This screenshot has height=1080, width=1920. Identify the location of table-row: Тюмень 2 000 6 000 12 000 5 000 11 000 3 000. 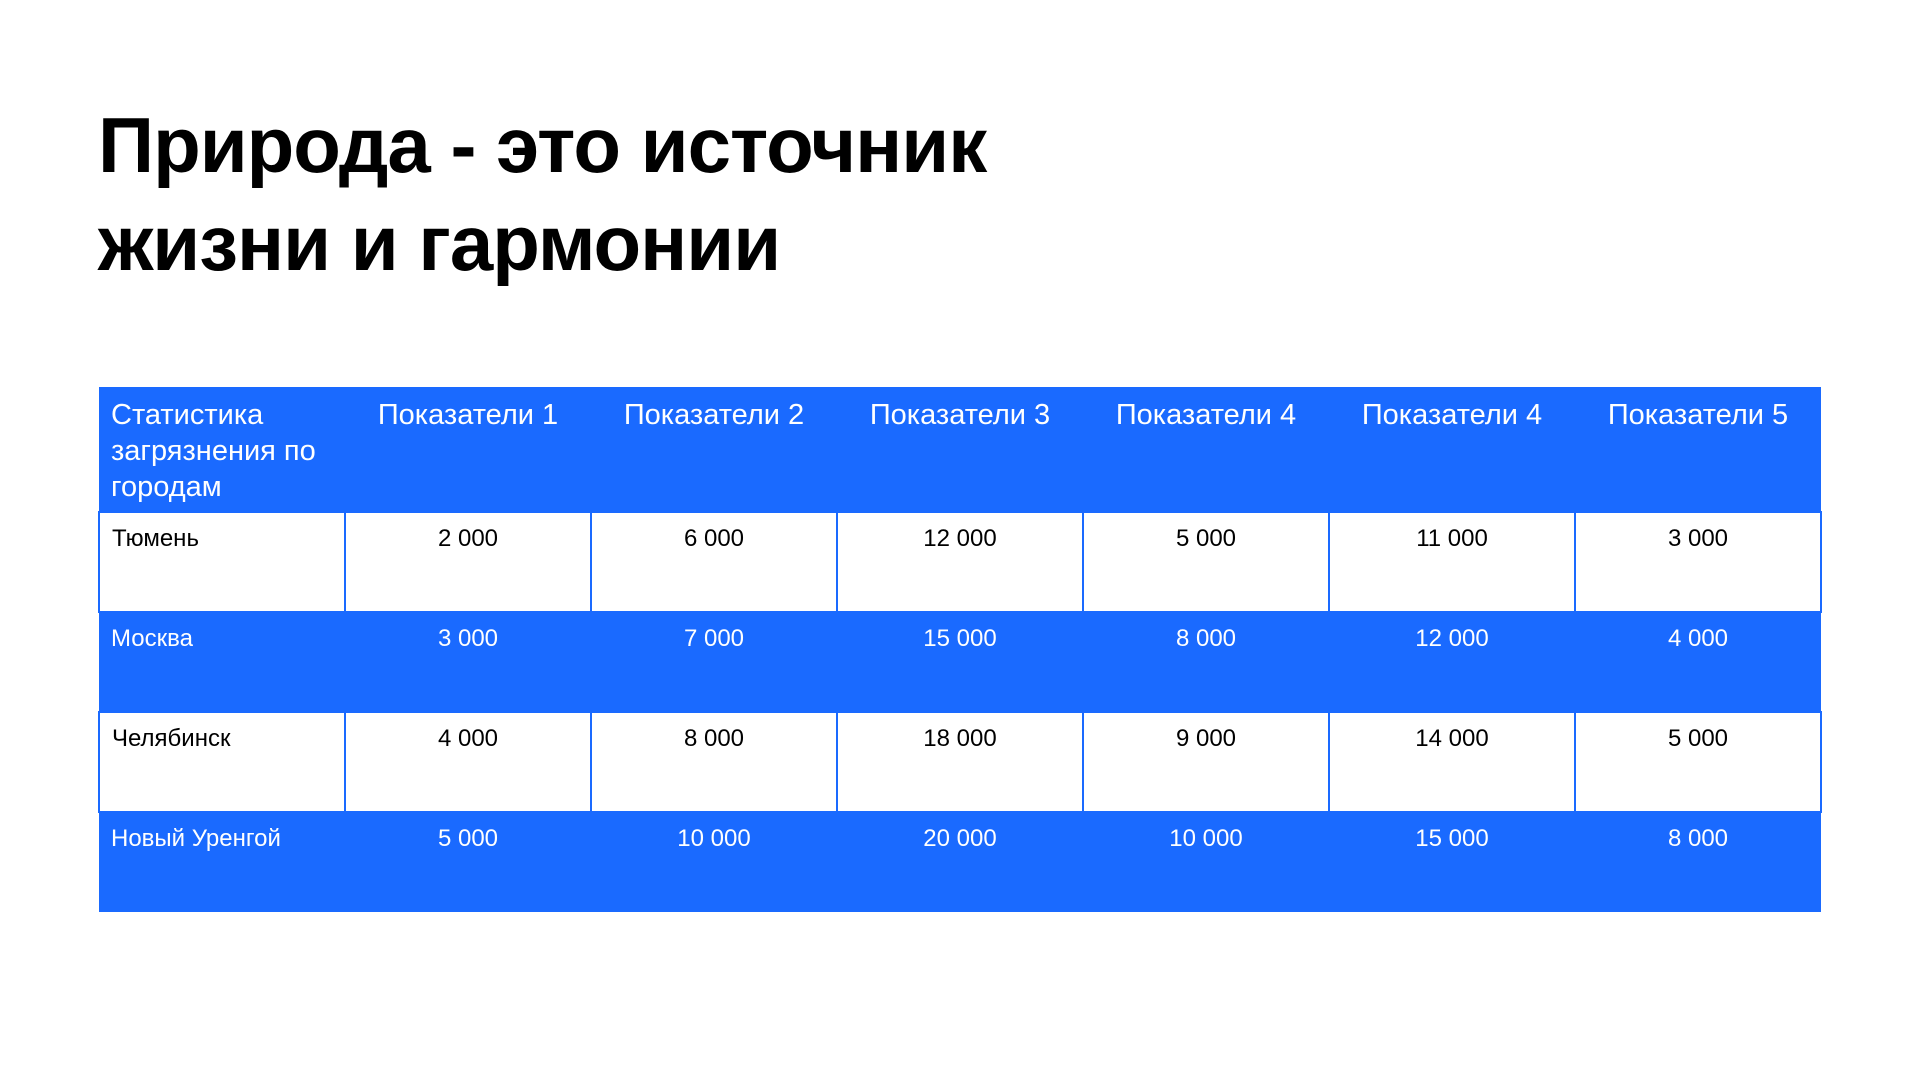
(960, 562).